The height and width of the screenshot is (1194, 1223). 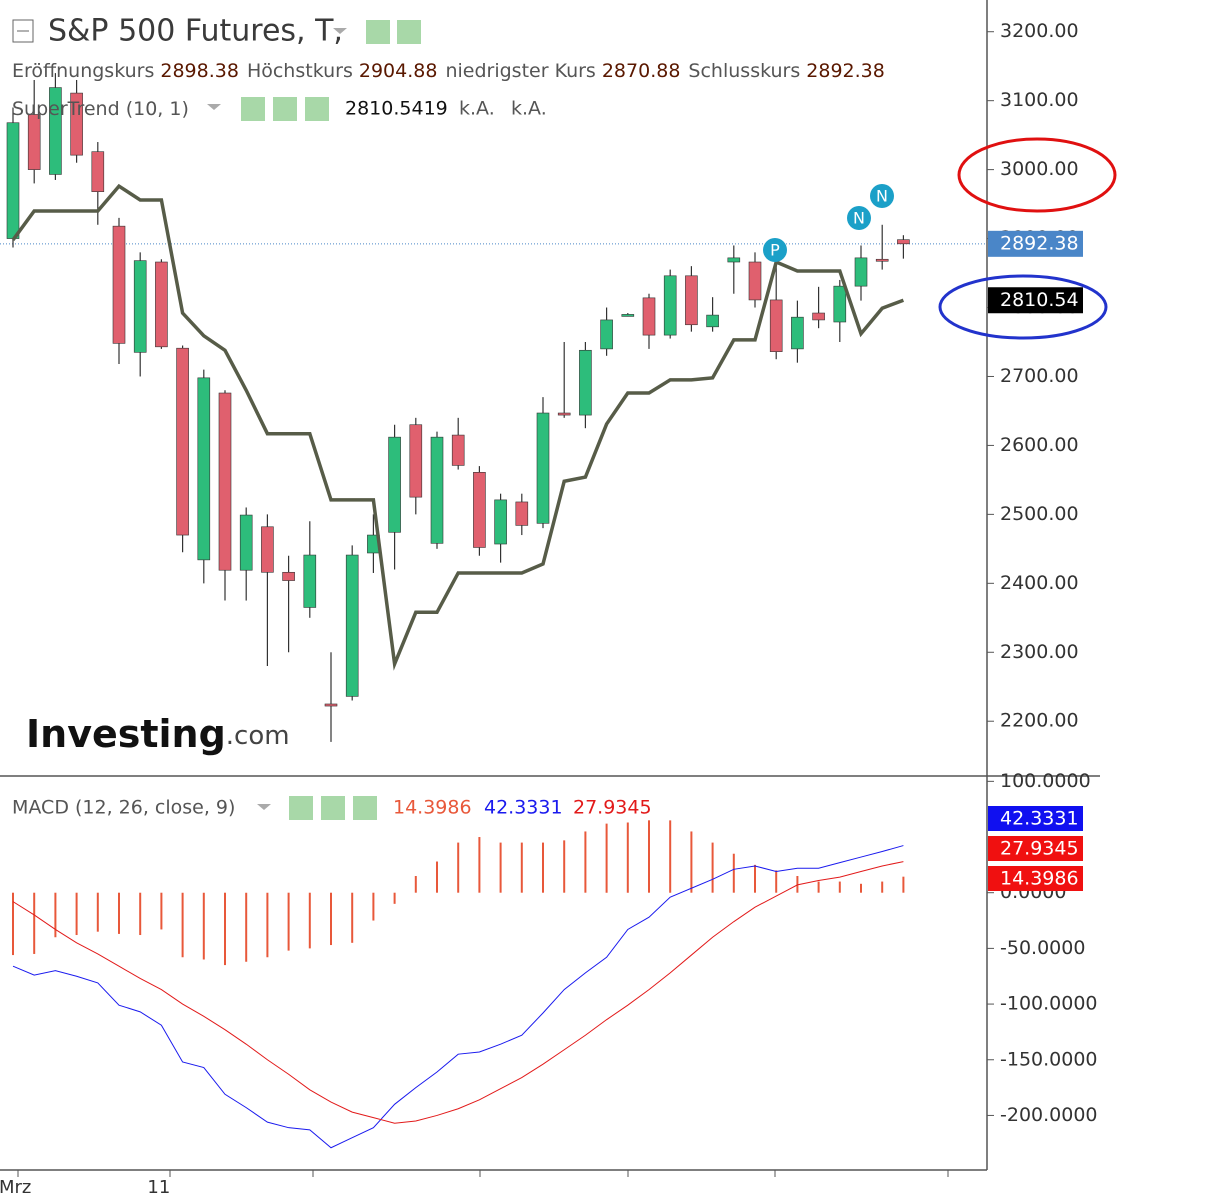 What do you see at coordinates (123, 808) in the screenshot?
I see `macd-title: MACD (12, 26, close, 9)` at bounding box center [123, 808].